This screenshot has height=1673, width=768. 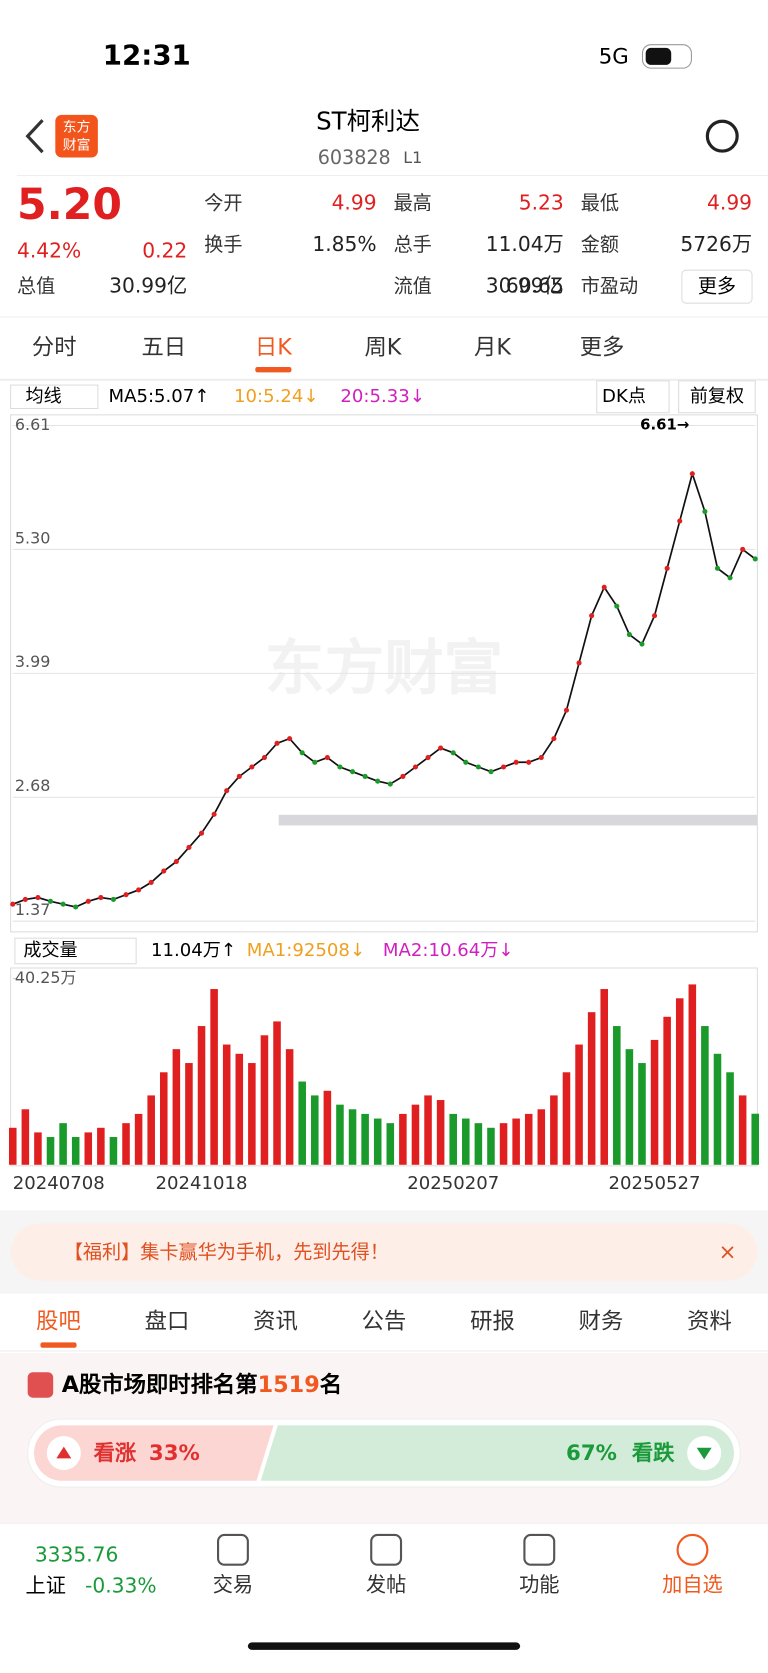 What do you see at coordinates (717, 396) in the screenshot?
I see `adjust: 前复权` at bounding box center [717, 396].